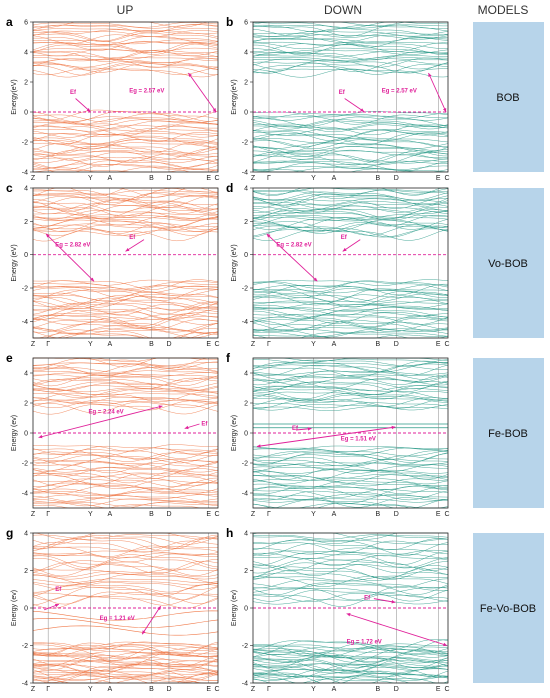  What do you see at coordinates (168, 689) in the screenshot?
I see `k-point-label: D` at bounding box center [168, 689].